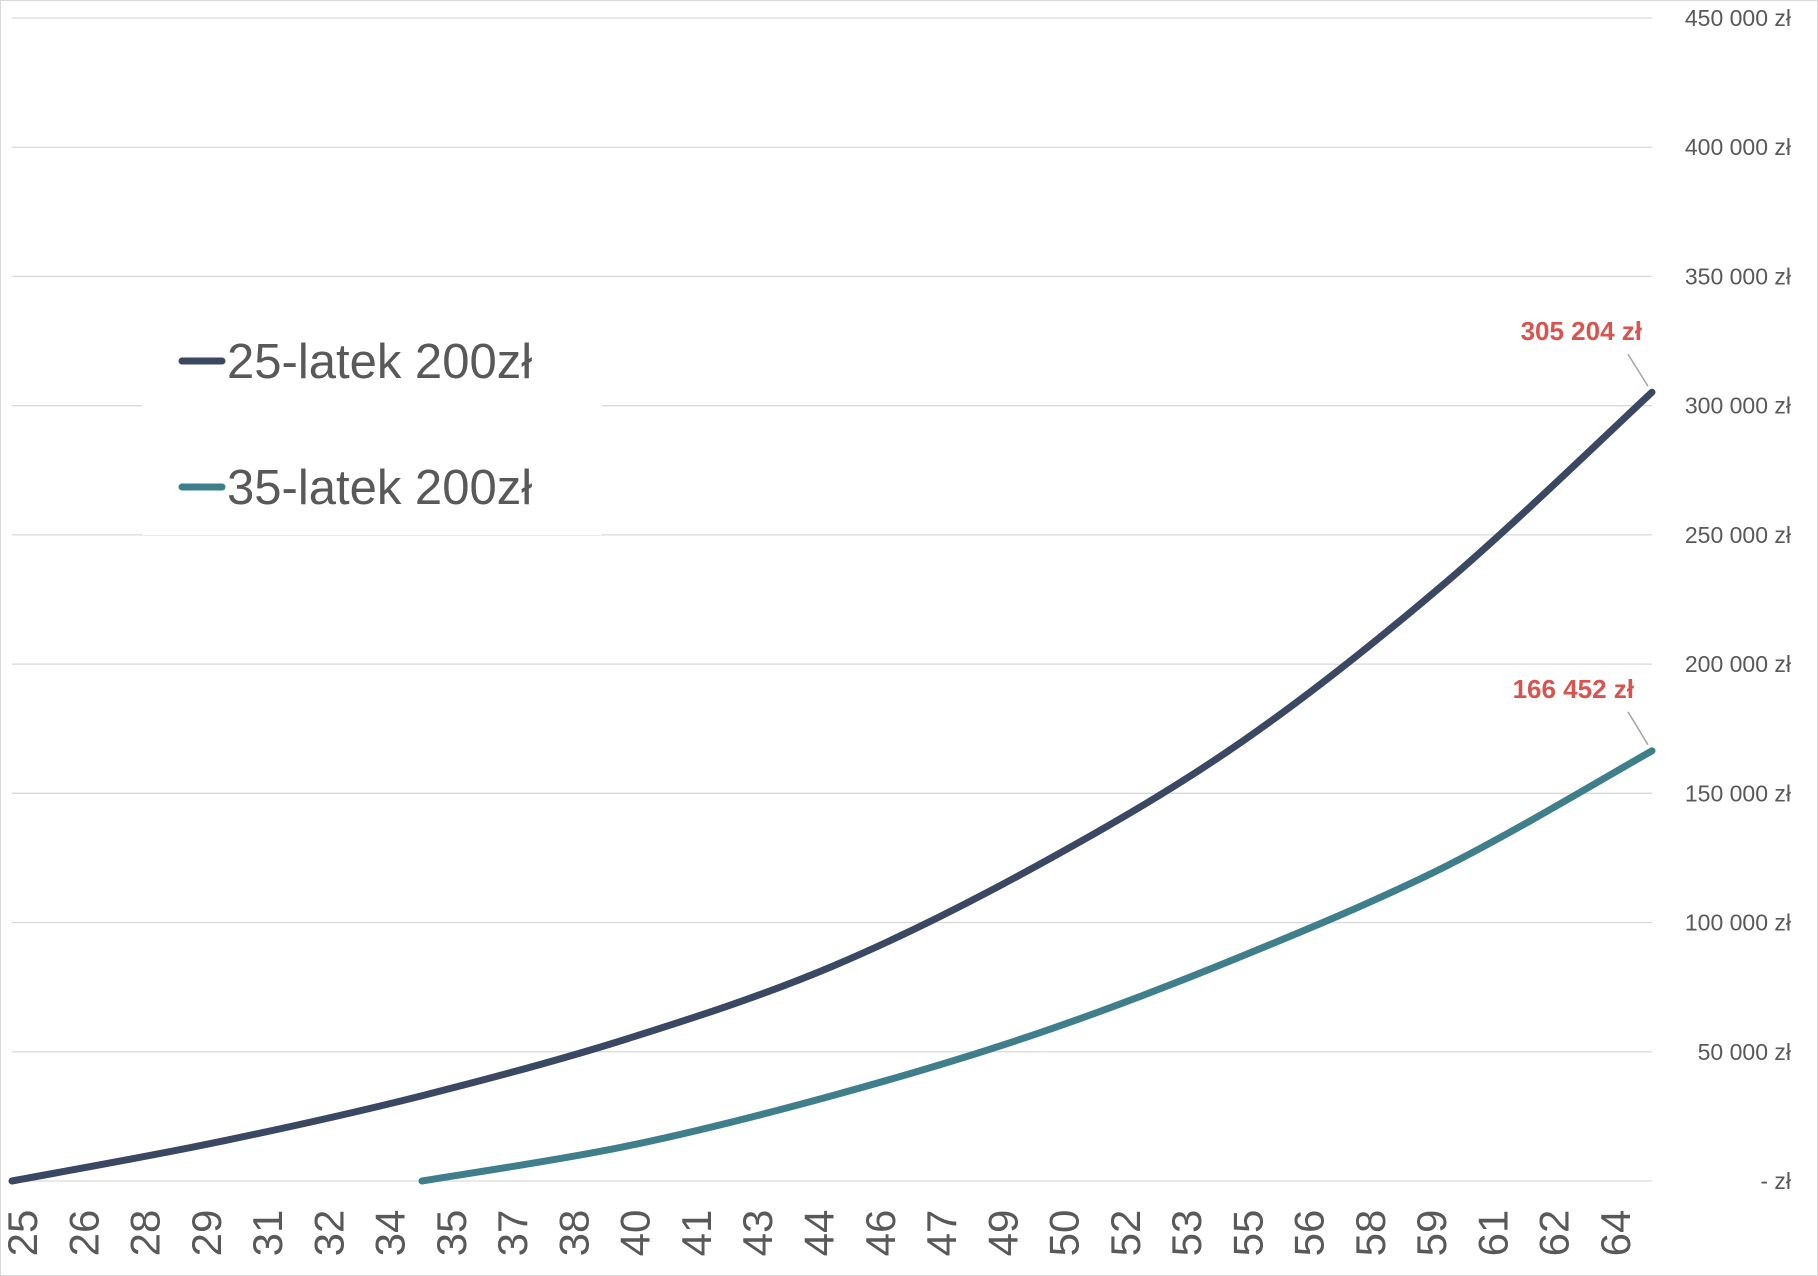 Image resolution: width=1818 pixels, height=1276 pixels. Describe the element at coordinates (1431, 1233) in the screenshot. I see `x-tick-label: 59` at that location.